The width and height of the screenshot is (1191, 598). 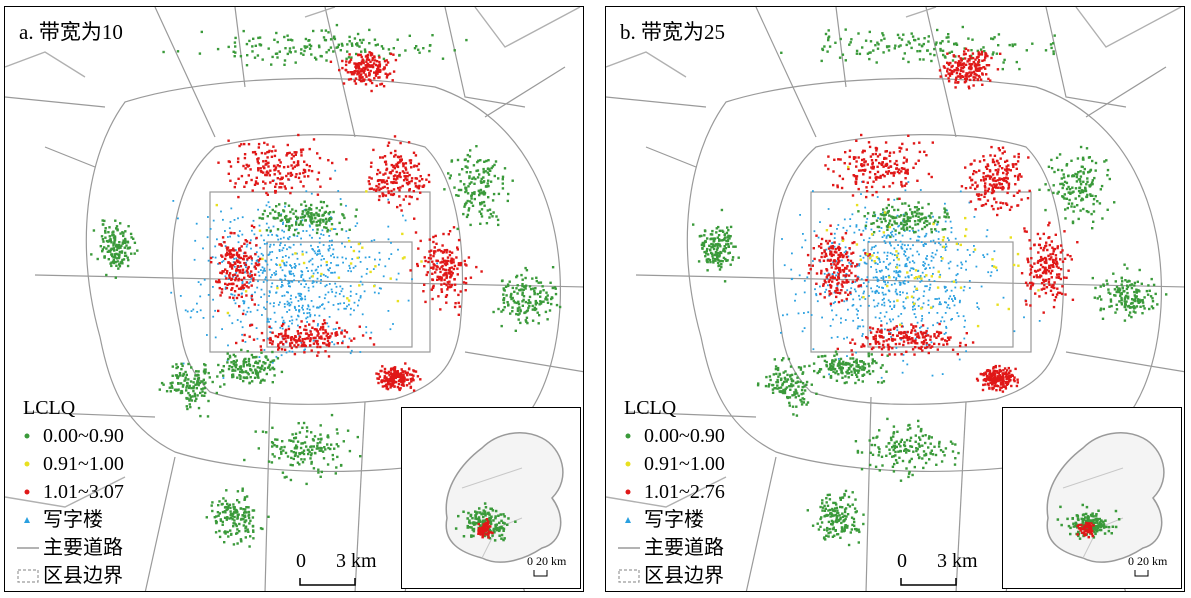 What do you see at coordinates (650, 408) in the screenshot?
I see `legend-title-b: LCLQ` at bounding box center [650, 408].